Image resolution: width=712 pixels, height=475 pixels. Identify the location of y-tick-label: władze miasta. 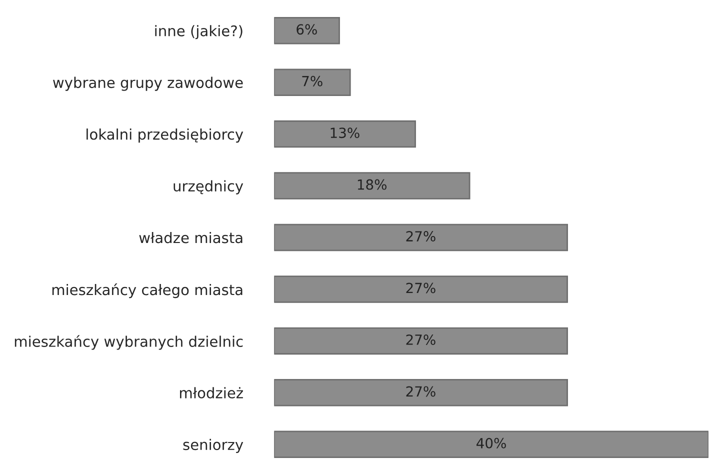
(190, 238).